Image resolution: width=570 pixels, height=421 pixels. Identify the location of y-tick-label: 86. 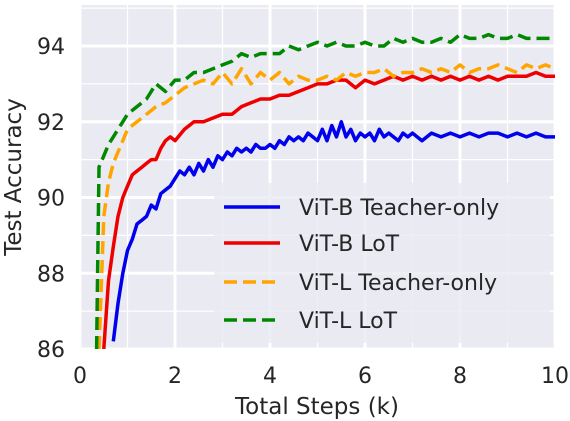
(51, 350).